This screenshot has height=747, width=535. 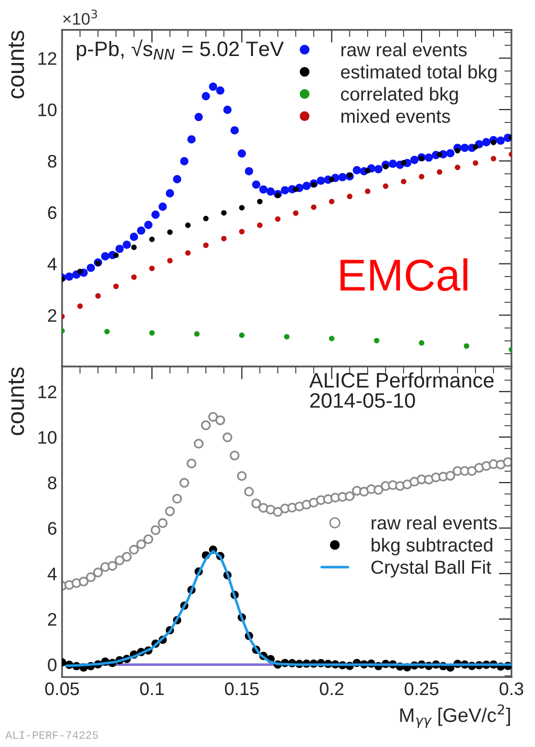 What do you see at coordinates (51, 735) in the screenshot?
I see `text: ALI-PERF-74225` at bounding box center [51, 735].